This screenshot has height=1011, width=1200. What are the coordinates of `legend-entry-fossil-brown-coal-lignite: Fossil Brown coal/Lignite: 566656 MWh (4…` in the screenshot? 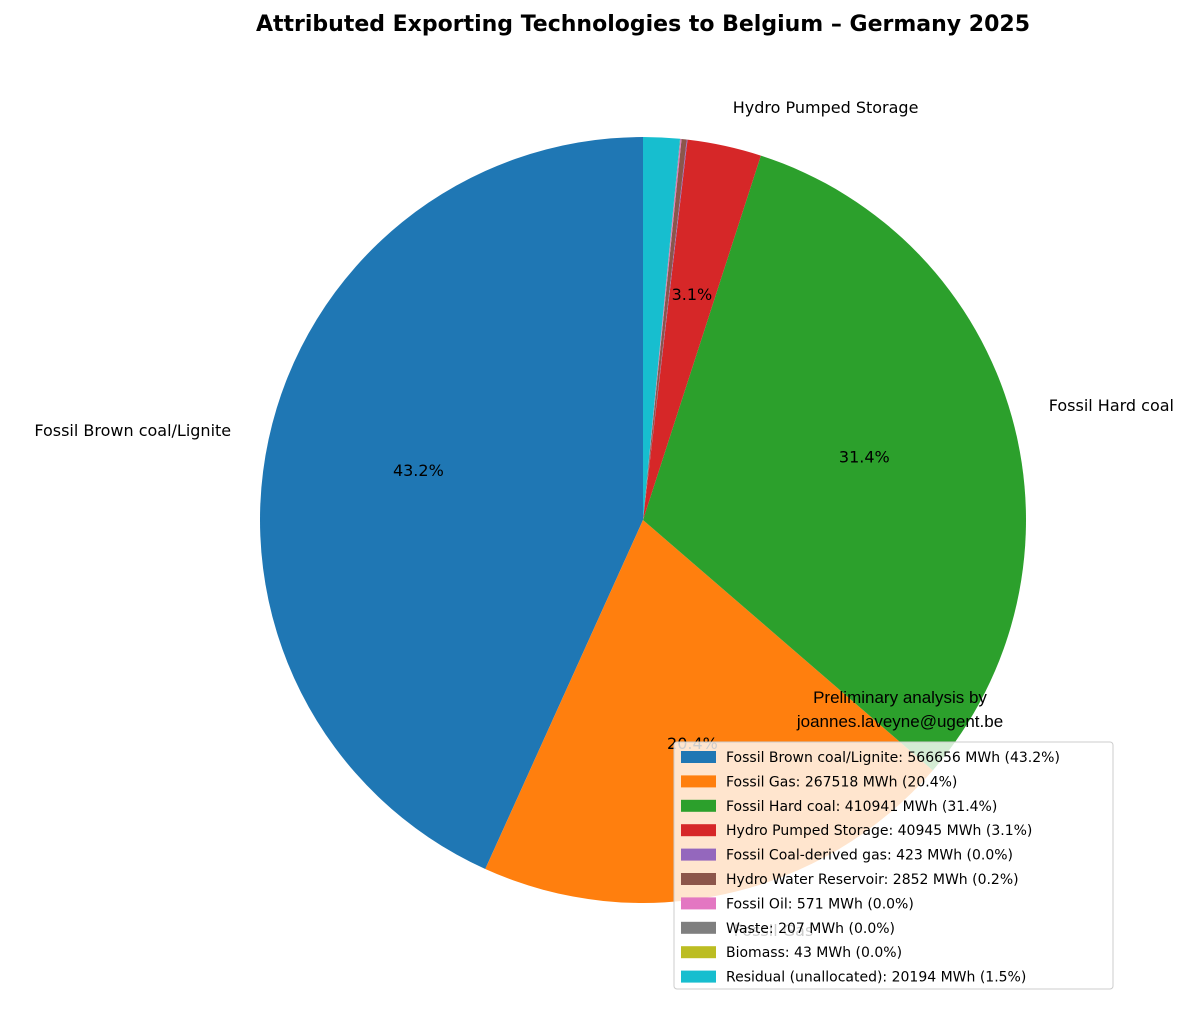 It's located at (893, 758).